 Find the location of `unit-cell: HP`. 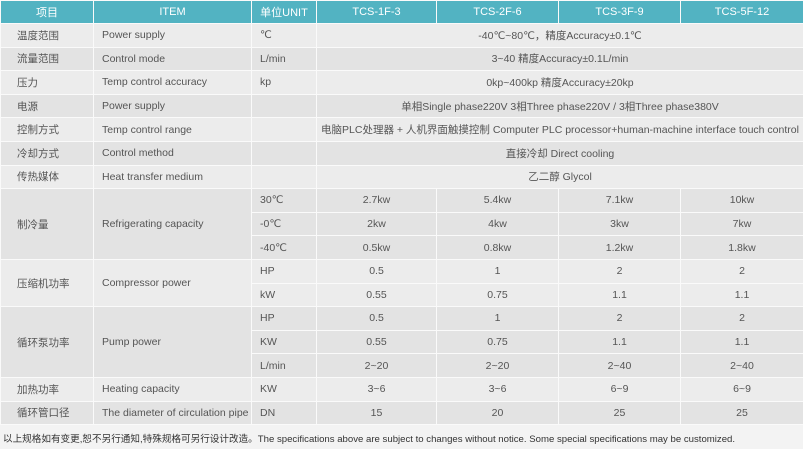

unit-cell: HP is located at coordinates (284, 271).